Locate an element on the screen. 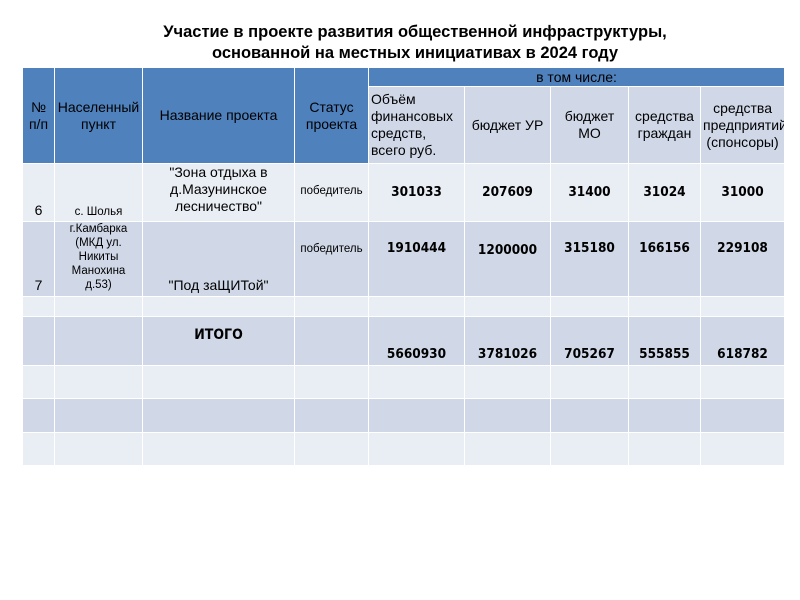 The width and height of the screenshot is (800, 600). header-budget-mo: бюджет МО is located at coordinates (589, 125).